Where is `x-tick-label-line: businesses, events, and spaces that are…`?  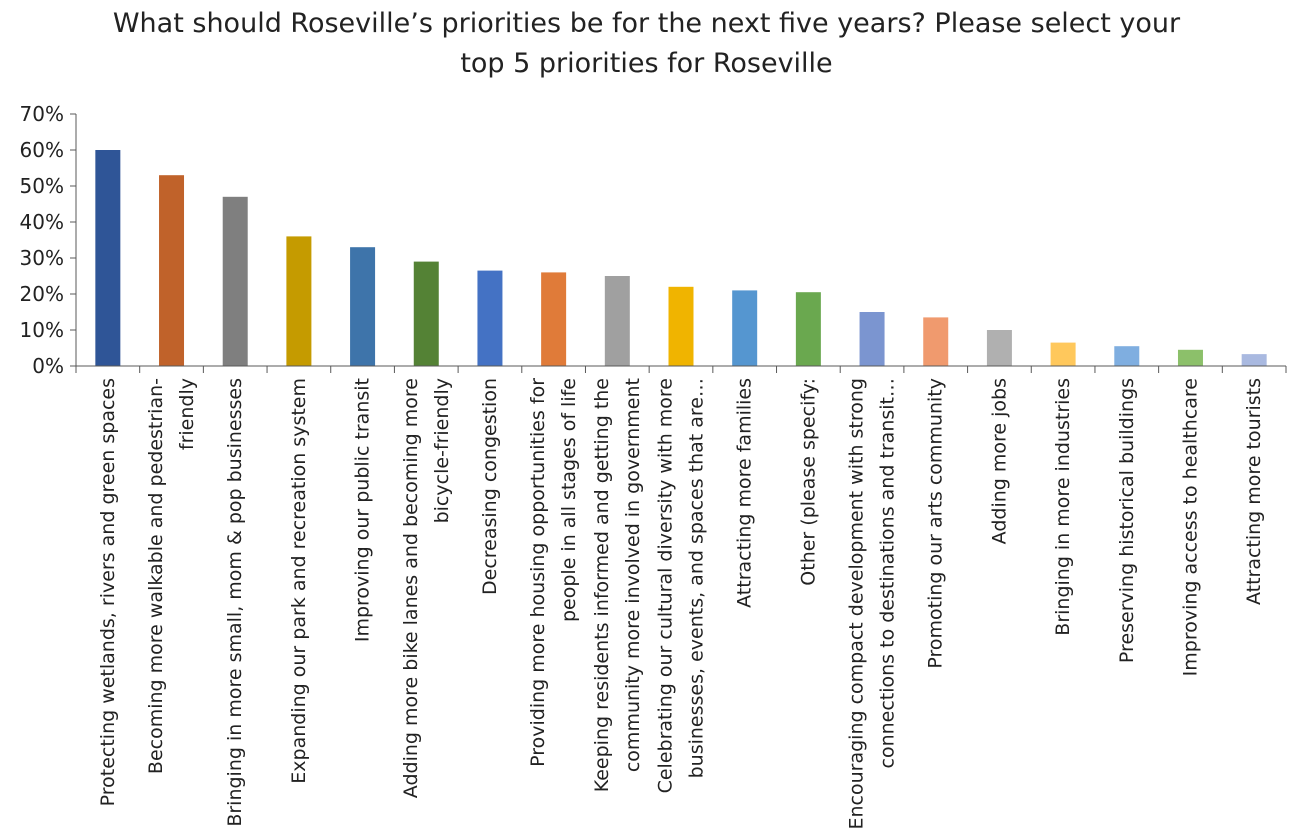
x-tick-label-line: businesses, events, and spaces that are… is located at coordinates (697, 578).